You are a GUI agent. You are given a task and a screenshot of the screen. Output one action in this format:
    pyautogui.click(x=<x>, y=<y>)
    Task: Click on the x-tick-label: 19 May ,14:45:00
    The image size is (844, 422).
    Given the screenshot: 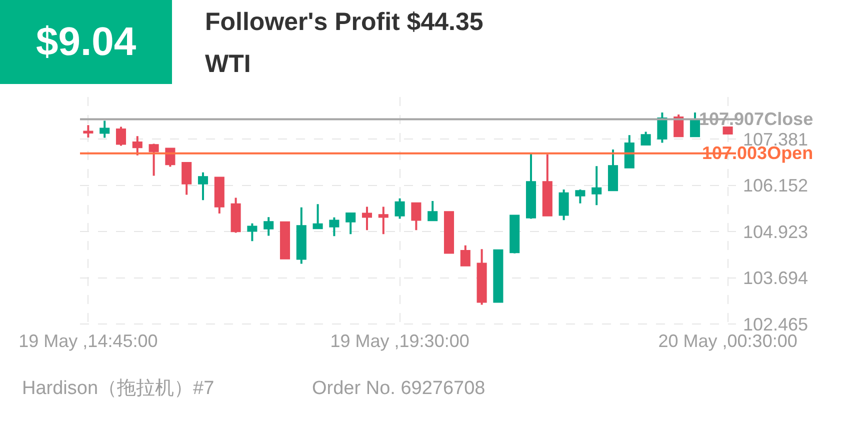 What is the action you would take?
    pyautogui.click(x=88, y=341)
    